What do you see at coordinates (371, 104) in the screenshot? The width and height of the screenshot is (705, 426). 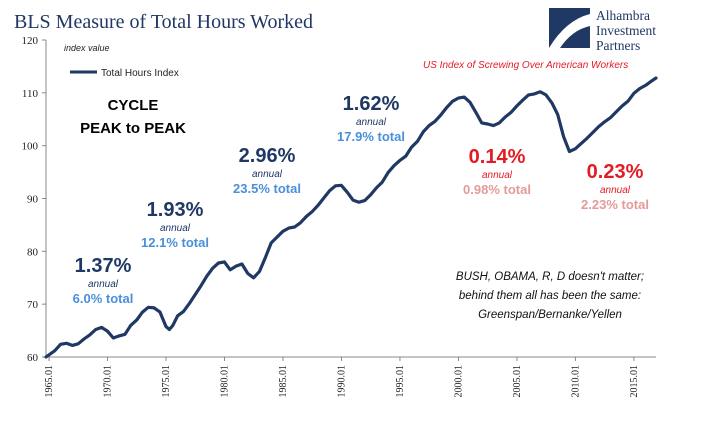 I see `cycle-4-pct: 1.62%` at bounding box center [371, 104].